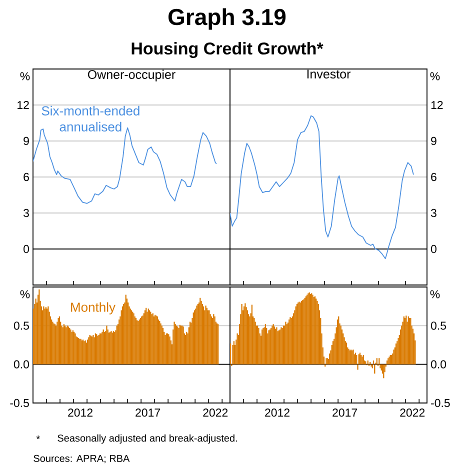 This screenshot has height=469, width=454. What do you see at coordinates (227, 19) in the screenshot?
I see `text: Graph 3.19` at bounding box center [227, 19].